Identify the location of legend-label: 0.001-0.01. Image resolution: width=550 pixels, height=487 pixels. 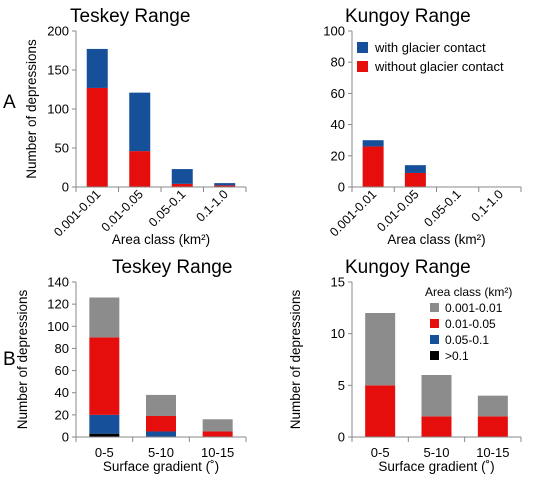
(474, 308).